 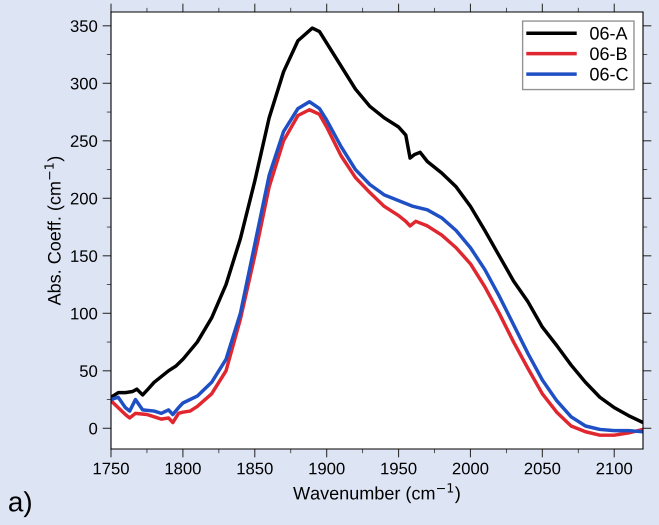 I want to click on y-tick-label: 100, so click(x=84, y=314).